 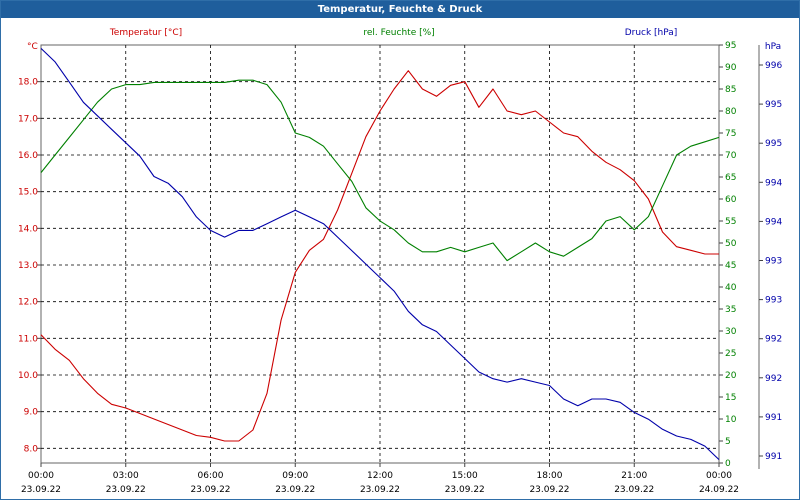 I want to click on humidity-tick-label: 30, so click(x=731, y=332).